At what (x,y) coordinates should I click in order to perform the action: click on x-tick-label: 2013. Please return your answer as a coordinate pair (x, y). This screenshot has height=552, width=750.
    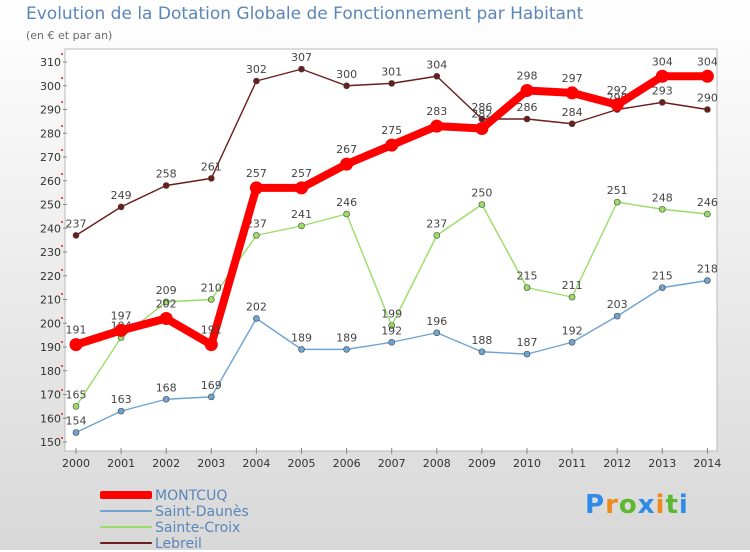
    Looking at the image, I should click on (662, 463).